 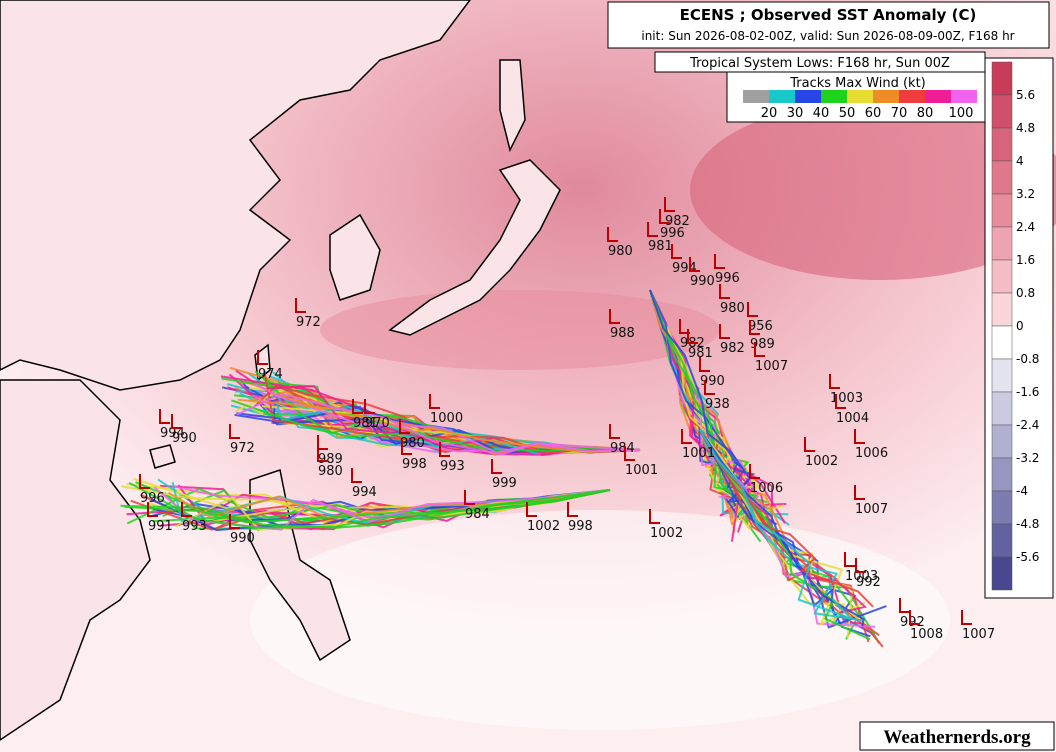 I want to click on colorbar-tick-label: -2.4, so click(x=1027, y=425).